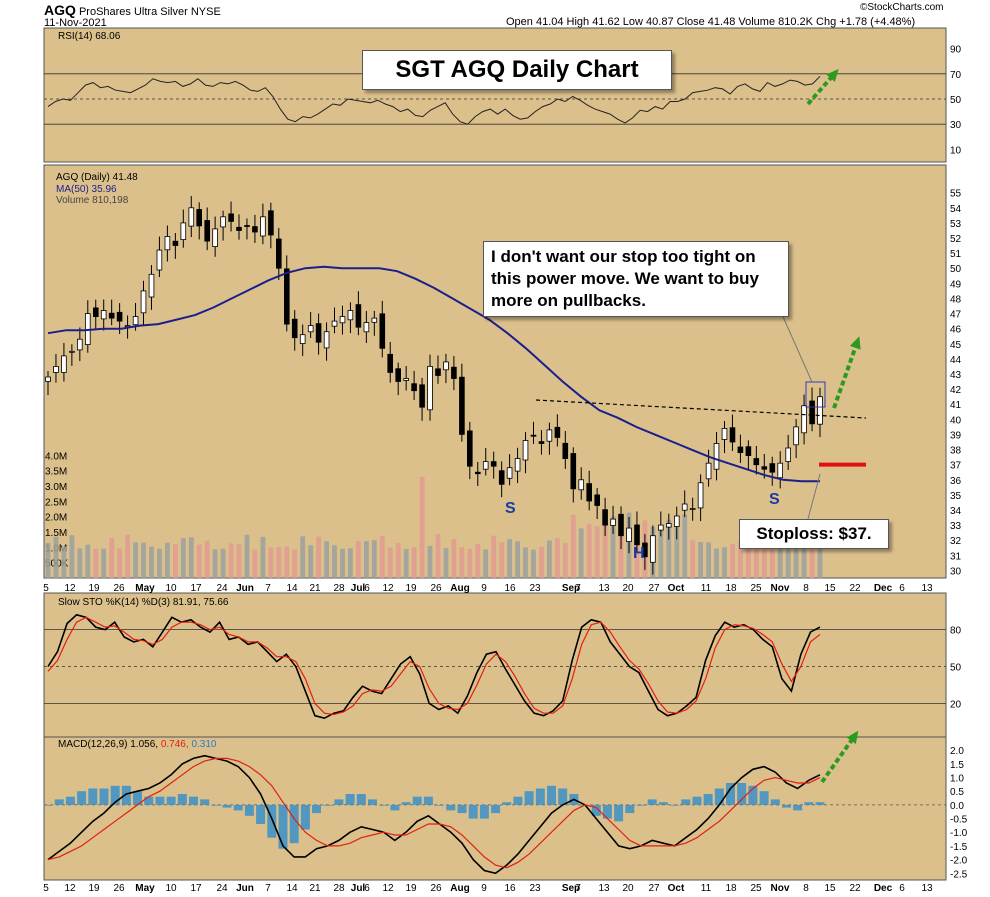 The width and height of the screenshot is (990, 897). Describe the element at coordinates (339, 588) in the screenshot. I see `price-x-tick-label: 28` at that location.